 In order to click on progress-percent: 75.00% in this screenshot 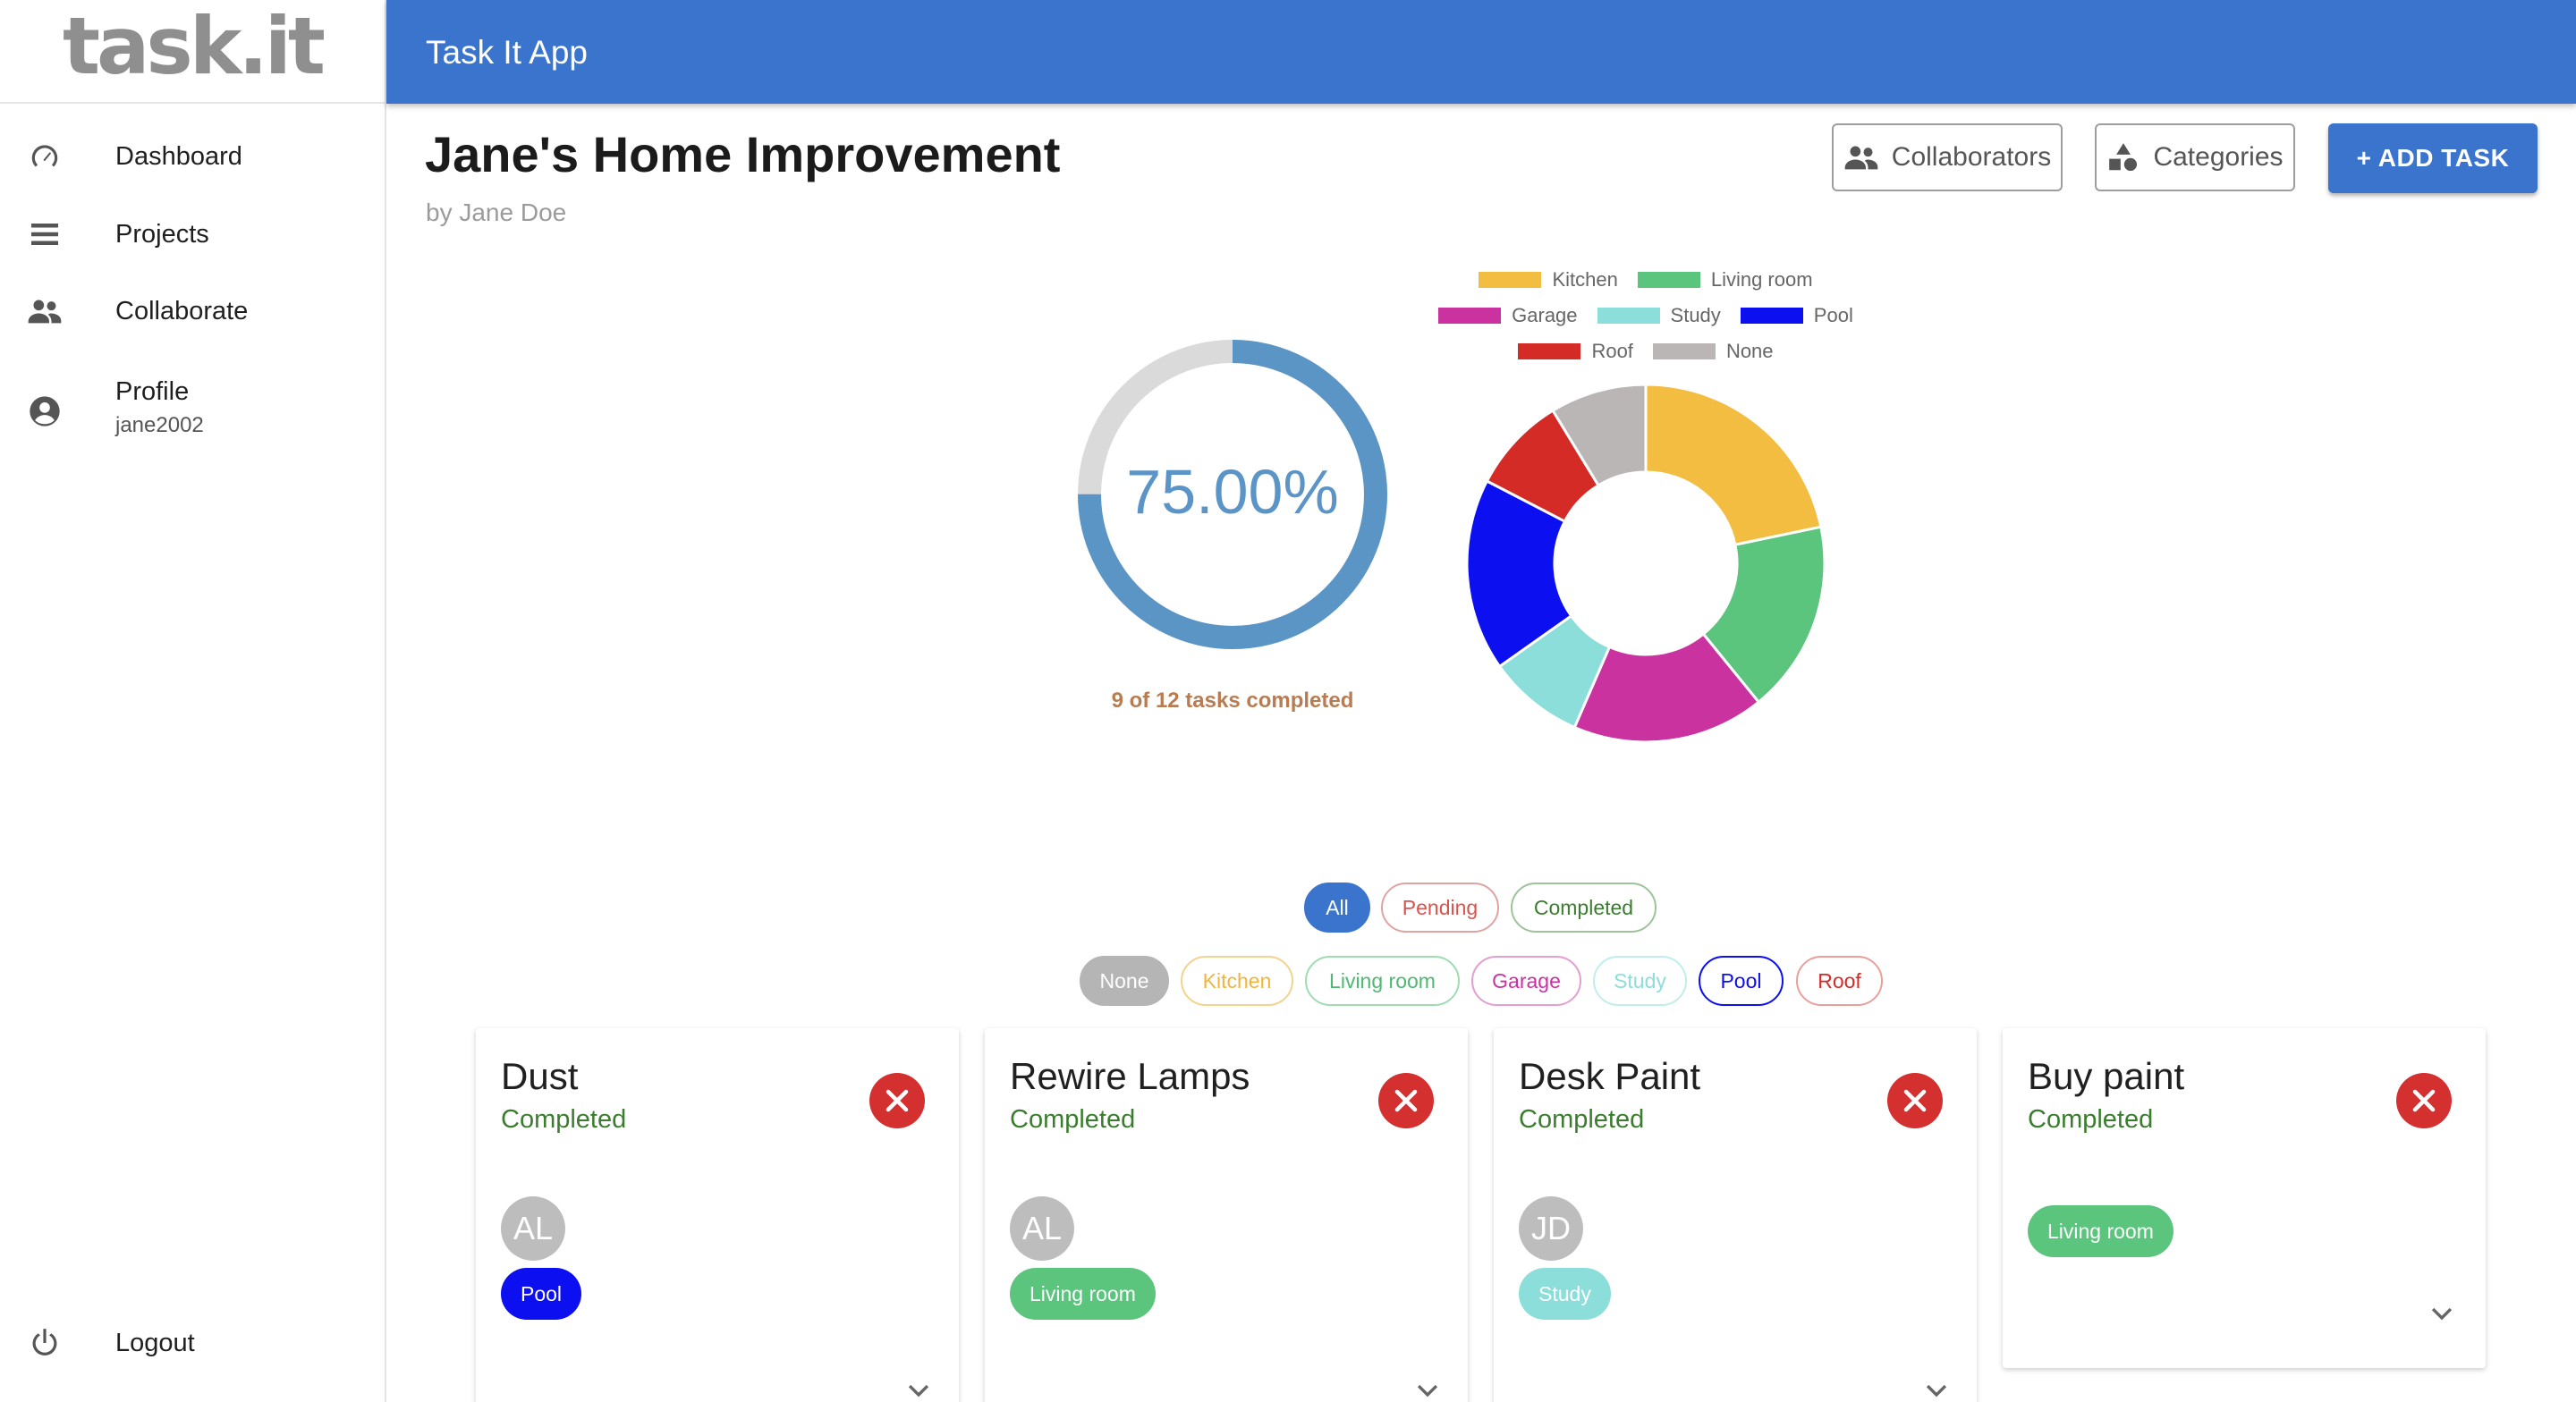, I will do `click(1232, 492)`.